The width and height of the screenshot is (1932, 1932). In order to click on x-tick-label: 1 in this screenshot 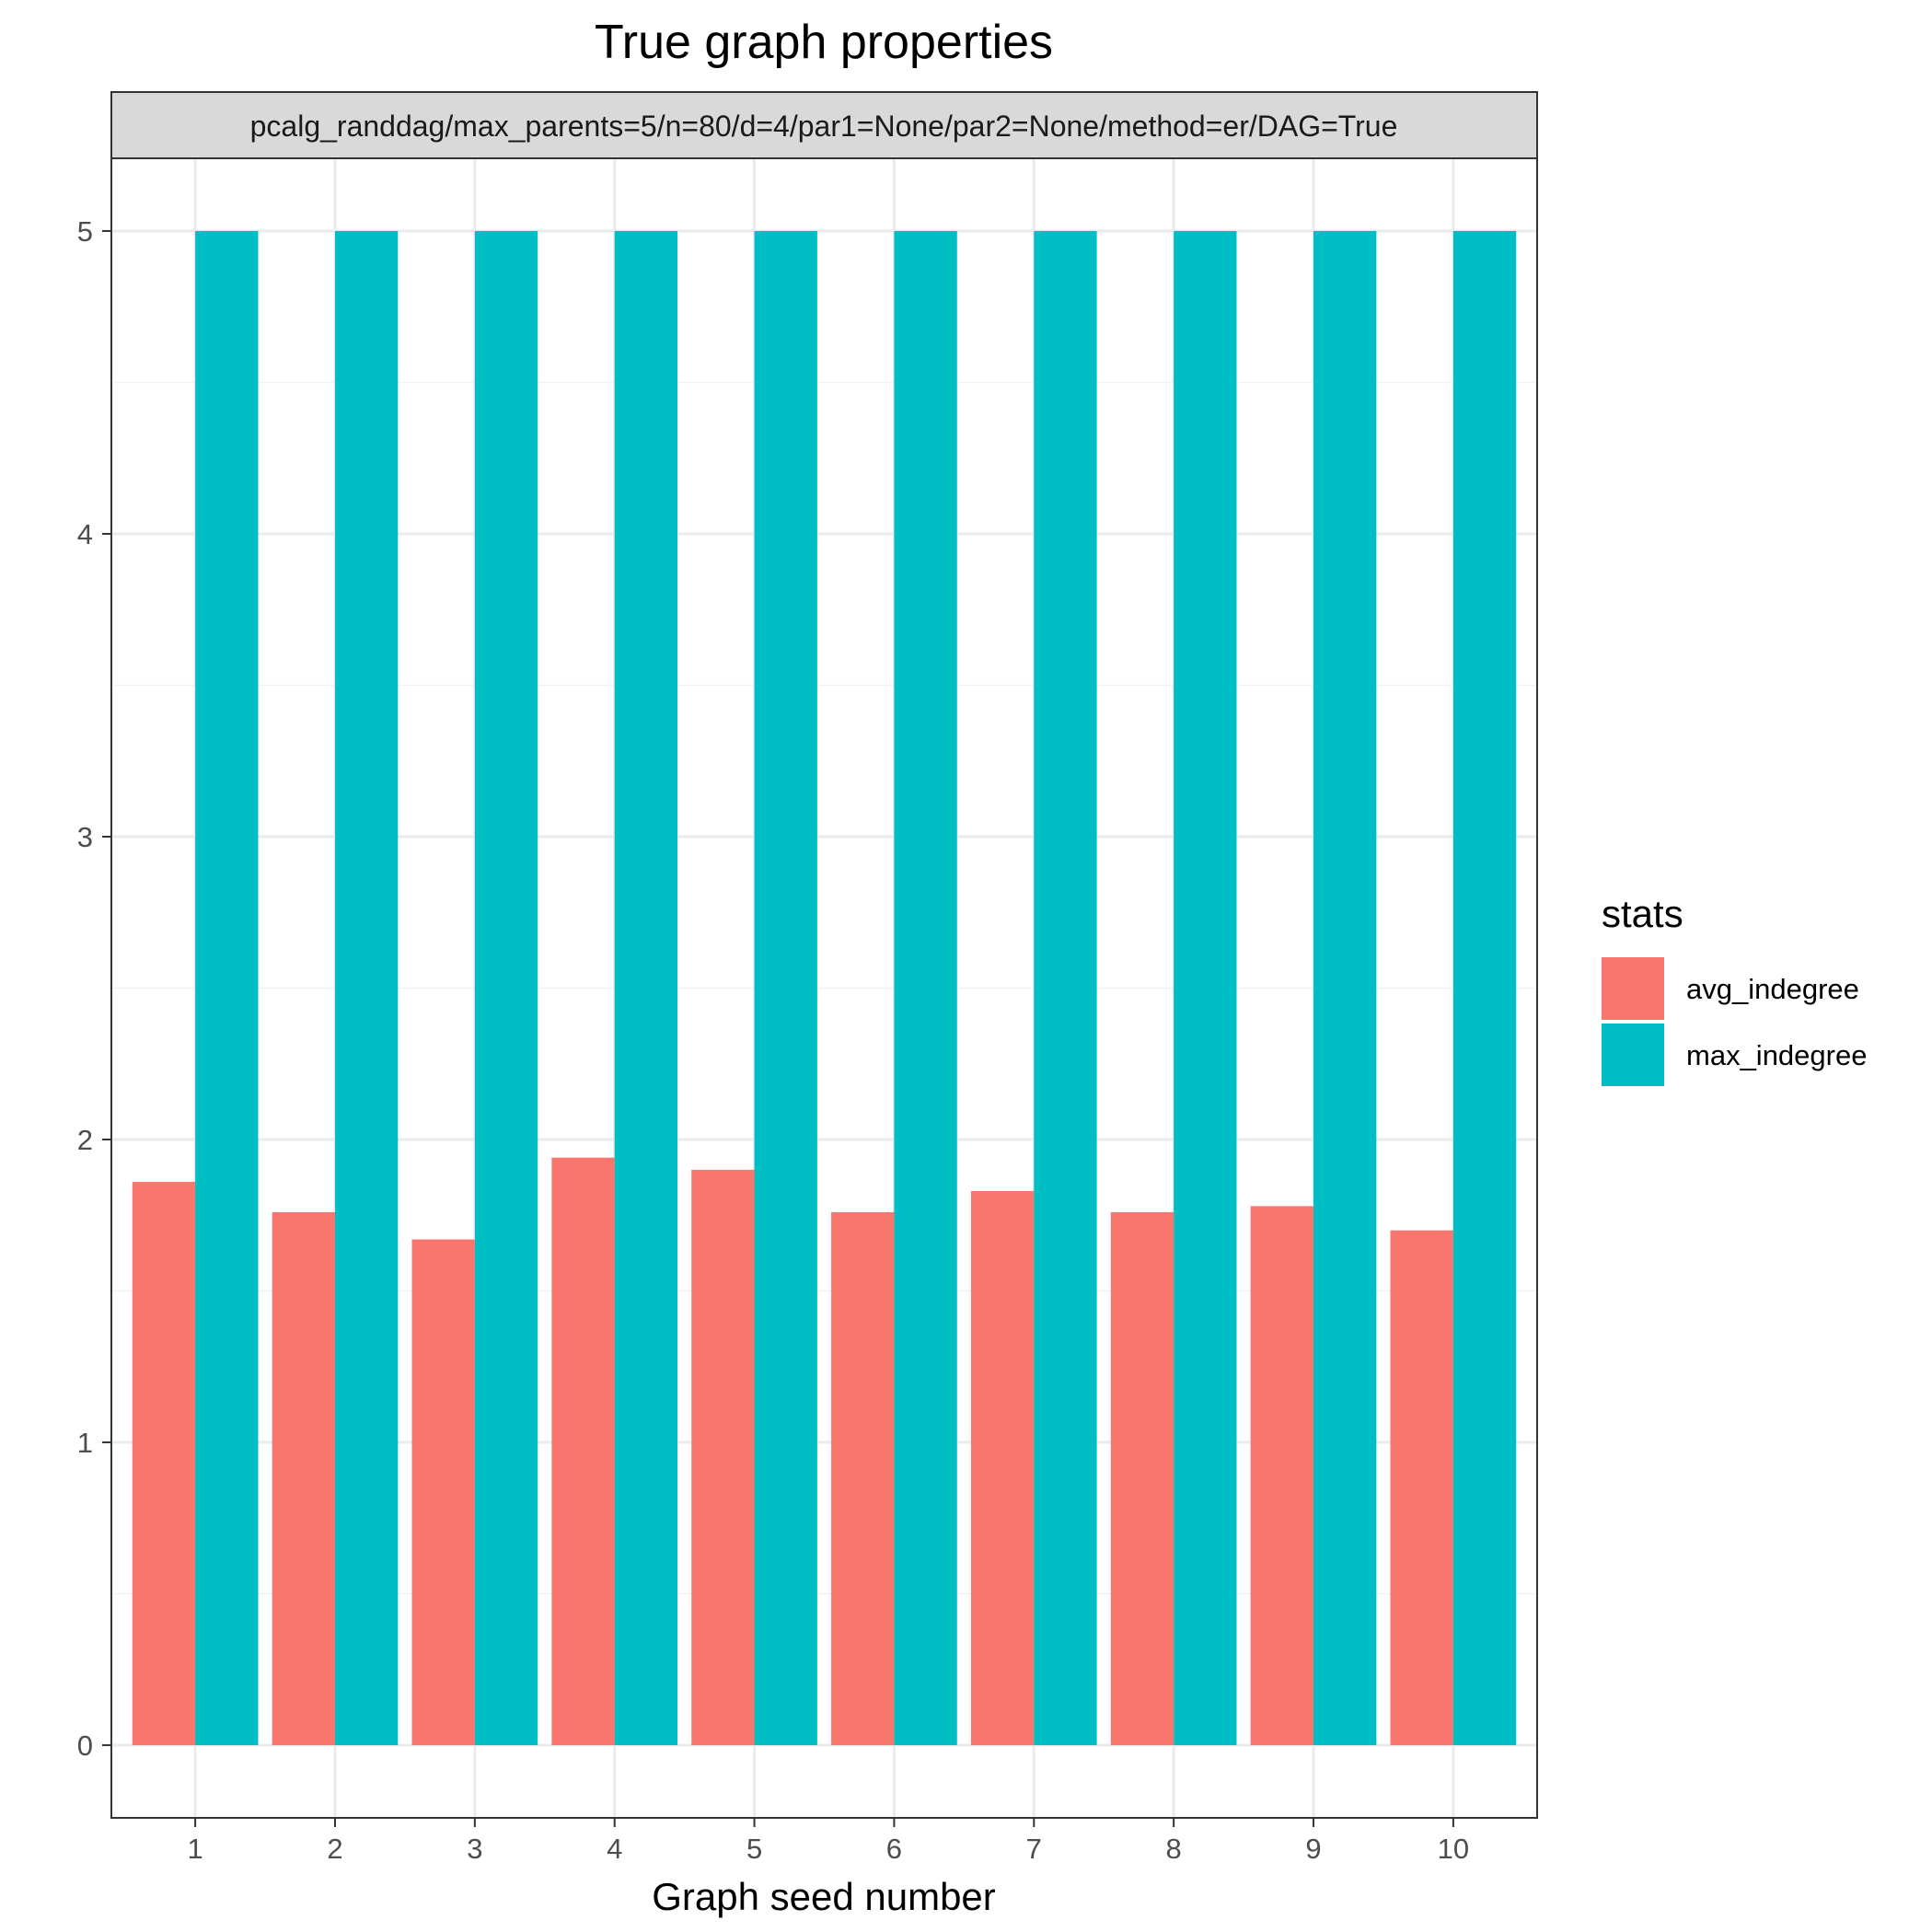, I will do `click(194, 1849)`.